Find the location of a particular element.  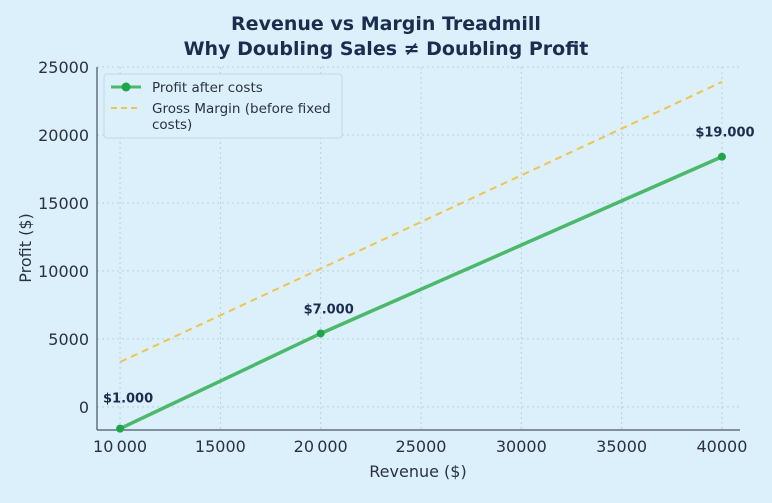

legend-margin-label-line2: costs) is located at coordinates (172, 125).